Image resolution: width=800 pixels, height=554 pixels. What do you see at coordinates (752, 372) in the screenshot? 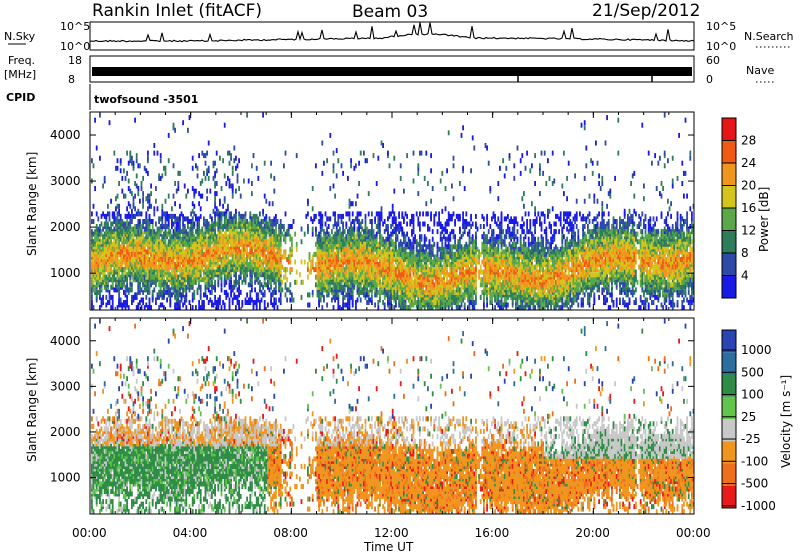
I see `colorbar-tick: 500` at bounding box center [752, 372].